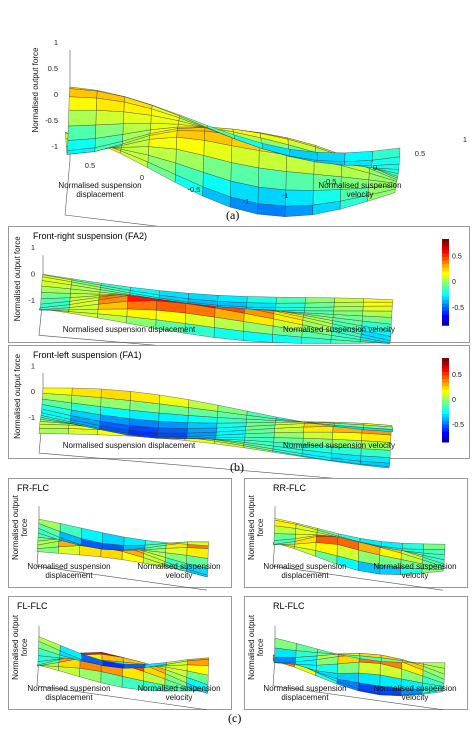 This screenshot has height=729, width=474. I want to click on c2-zlabel: Normalised outputforce, so click(256, 527).